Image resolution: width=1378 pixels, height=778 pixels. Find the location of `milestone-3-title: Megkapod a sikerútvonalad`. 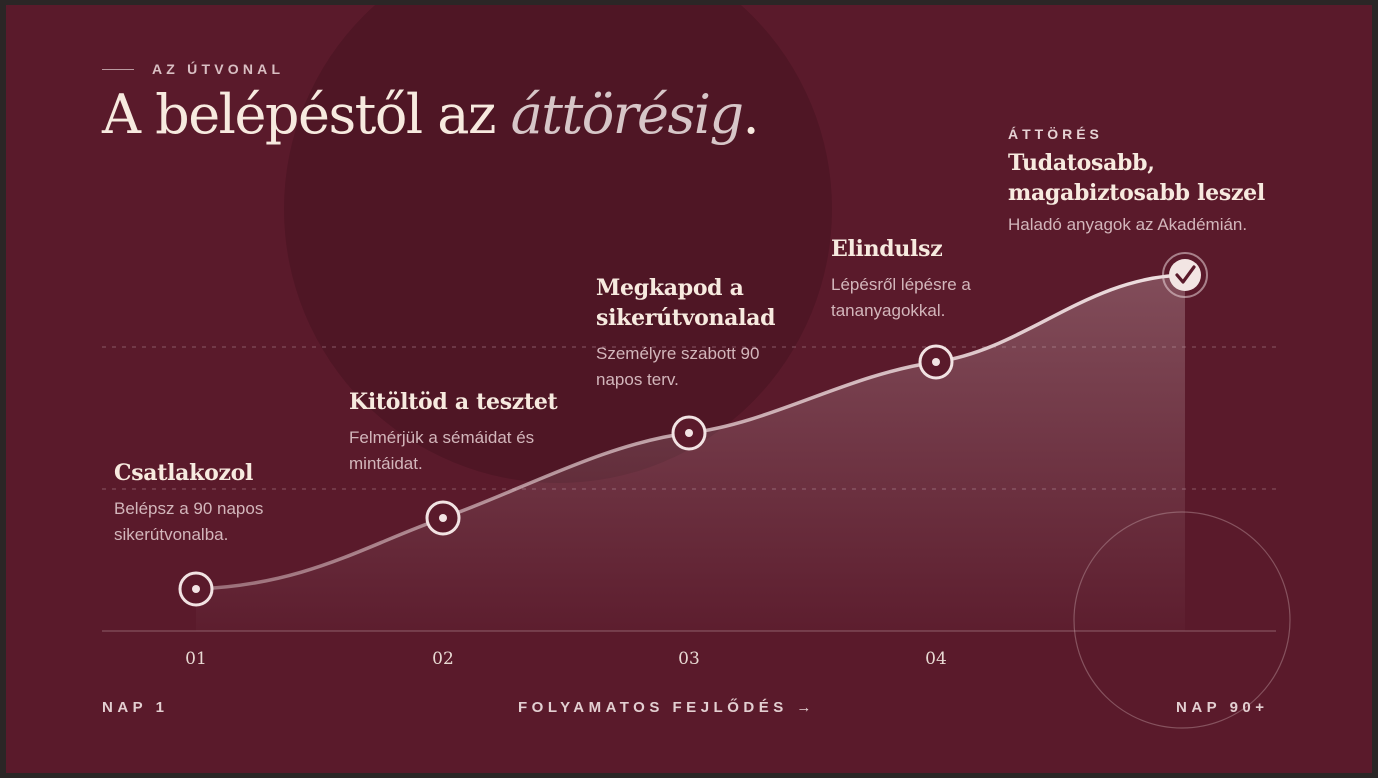

milestone-3-title: Megkapod a sikerútvonalad is located at coordinates (686, 303).